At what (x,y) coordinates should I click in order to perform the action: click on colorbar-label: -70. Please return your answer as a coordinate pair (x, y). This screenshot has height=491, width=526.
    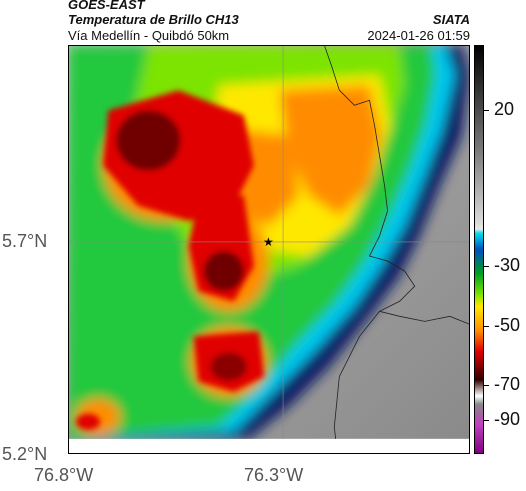
    Looking at the image, I should click on (507, 384).